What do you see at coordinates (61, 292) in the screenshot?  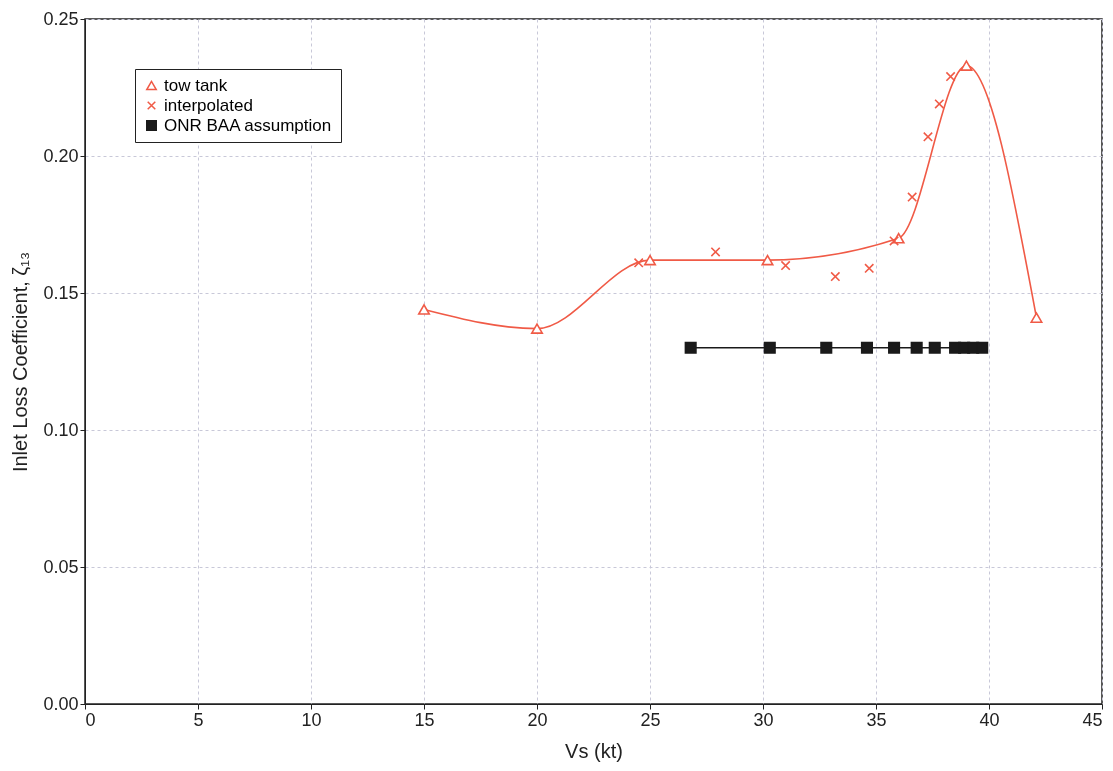 I see `y-tick-label: 0.15` at bounding box center [61, 292].